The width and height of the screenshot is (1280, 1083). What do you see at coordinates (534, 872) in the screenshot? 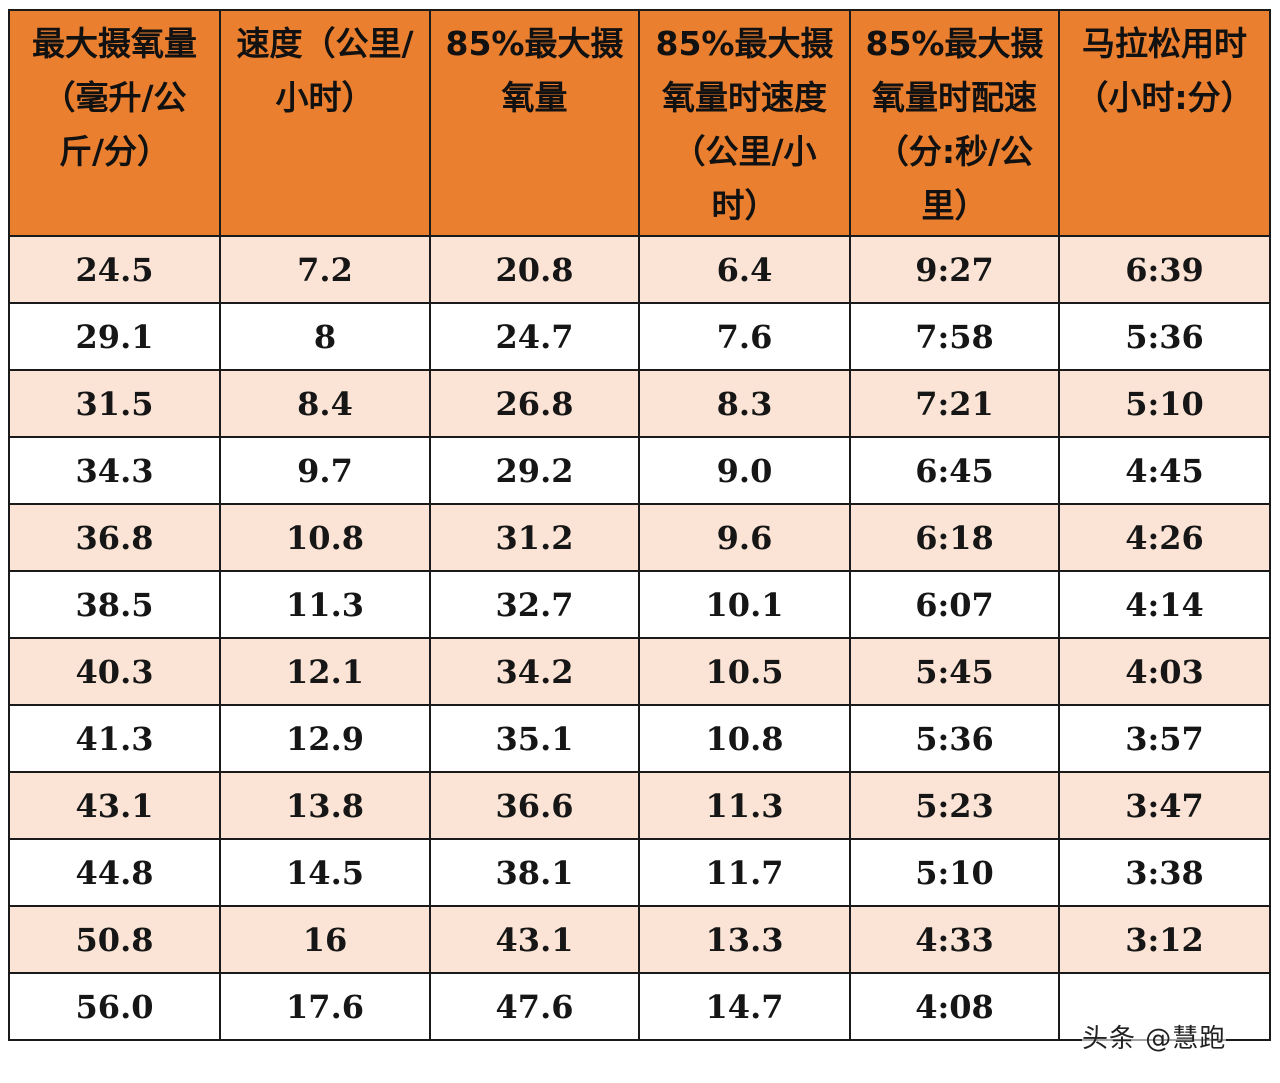
I see `table-cell: 38.1` at bounding box center [534, 872].